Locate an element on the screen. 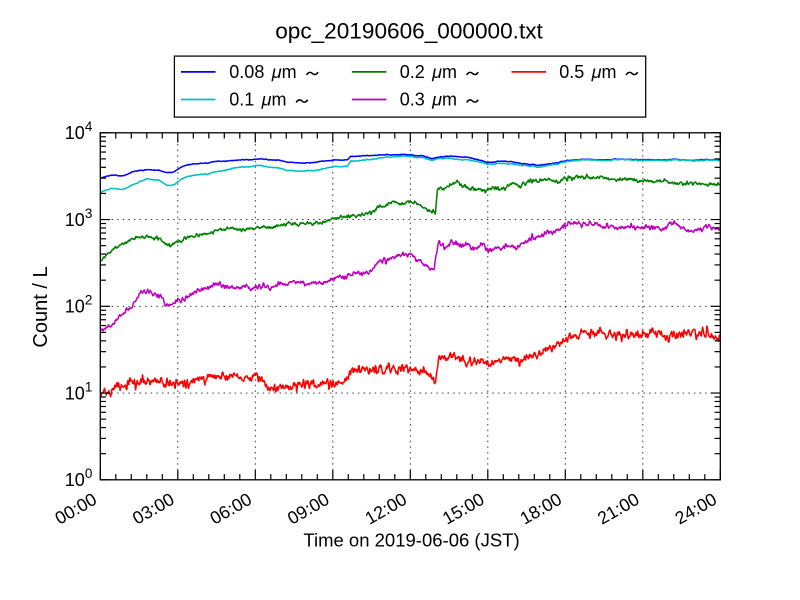  svg-text: 0.2 is located at coordinates (412, 72).